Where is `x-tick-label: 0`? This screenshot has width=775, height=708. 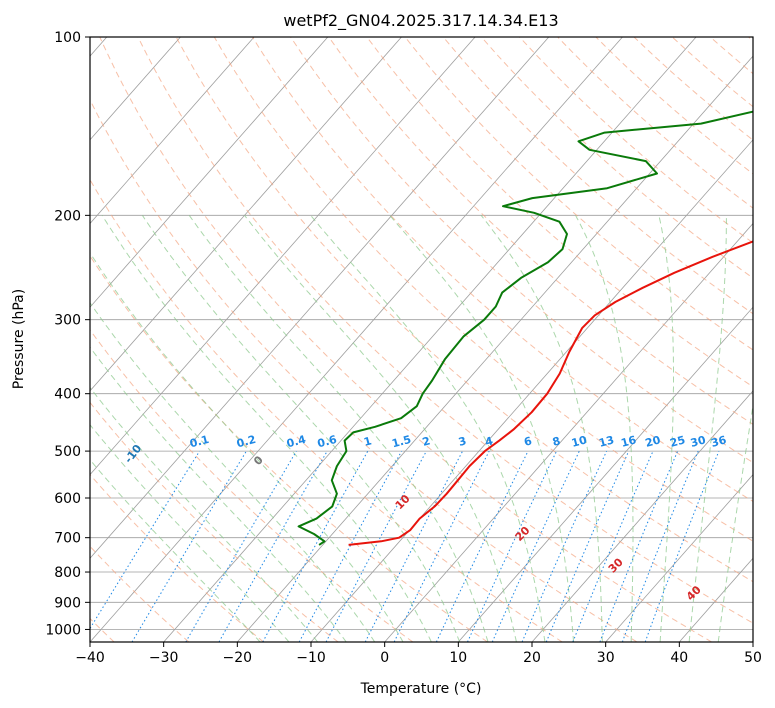
x-tick-label: 0 is located at coordinates (384, 658).